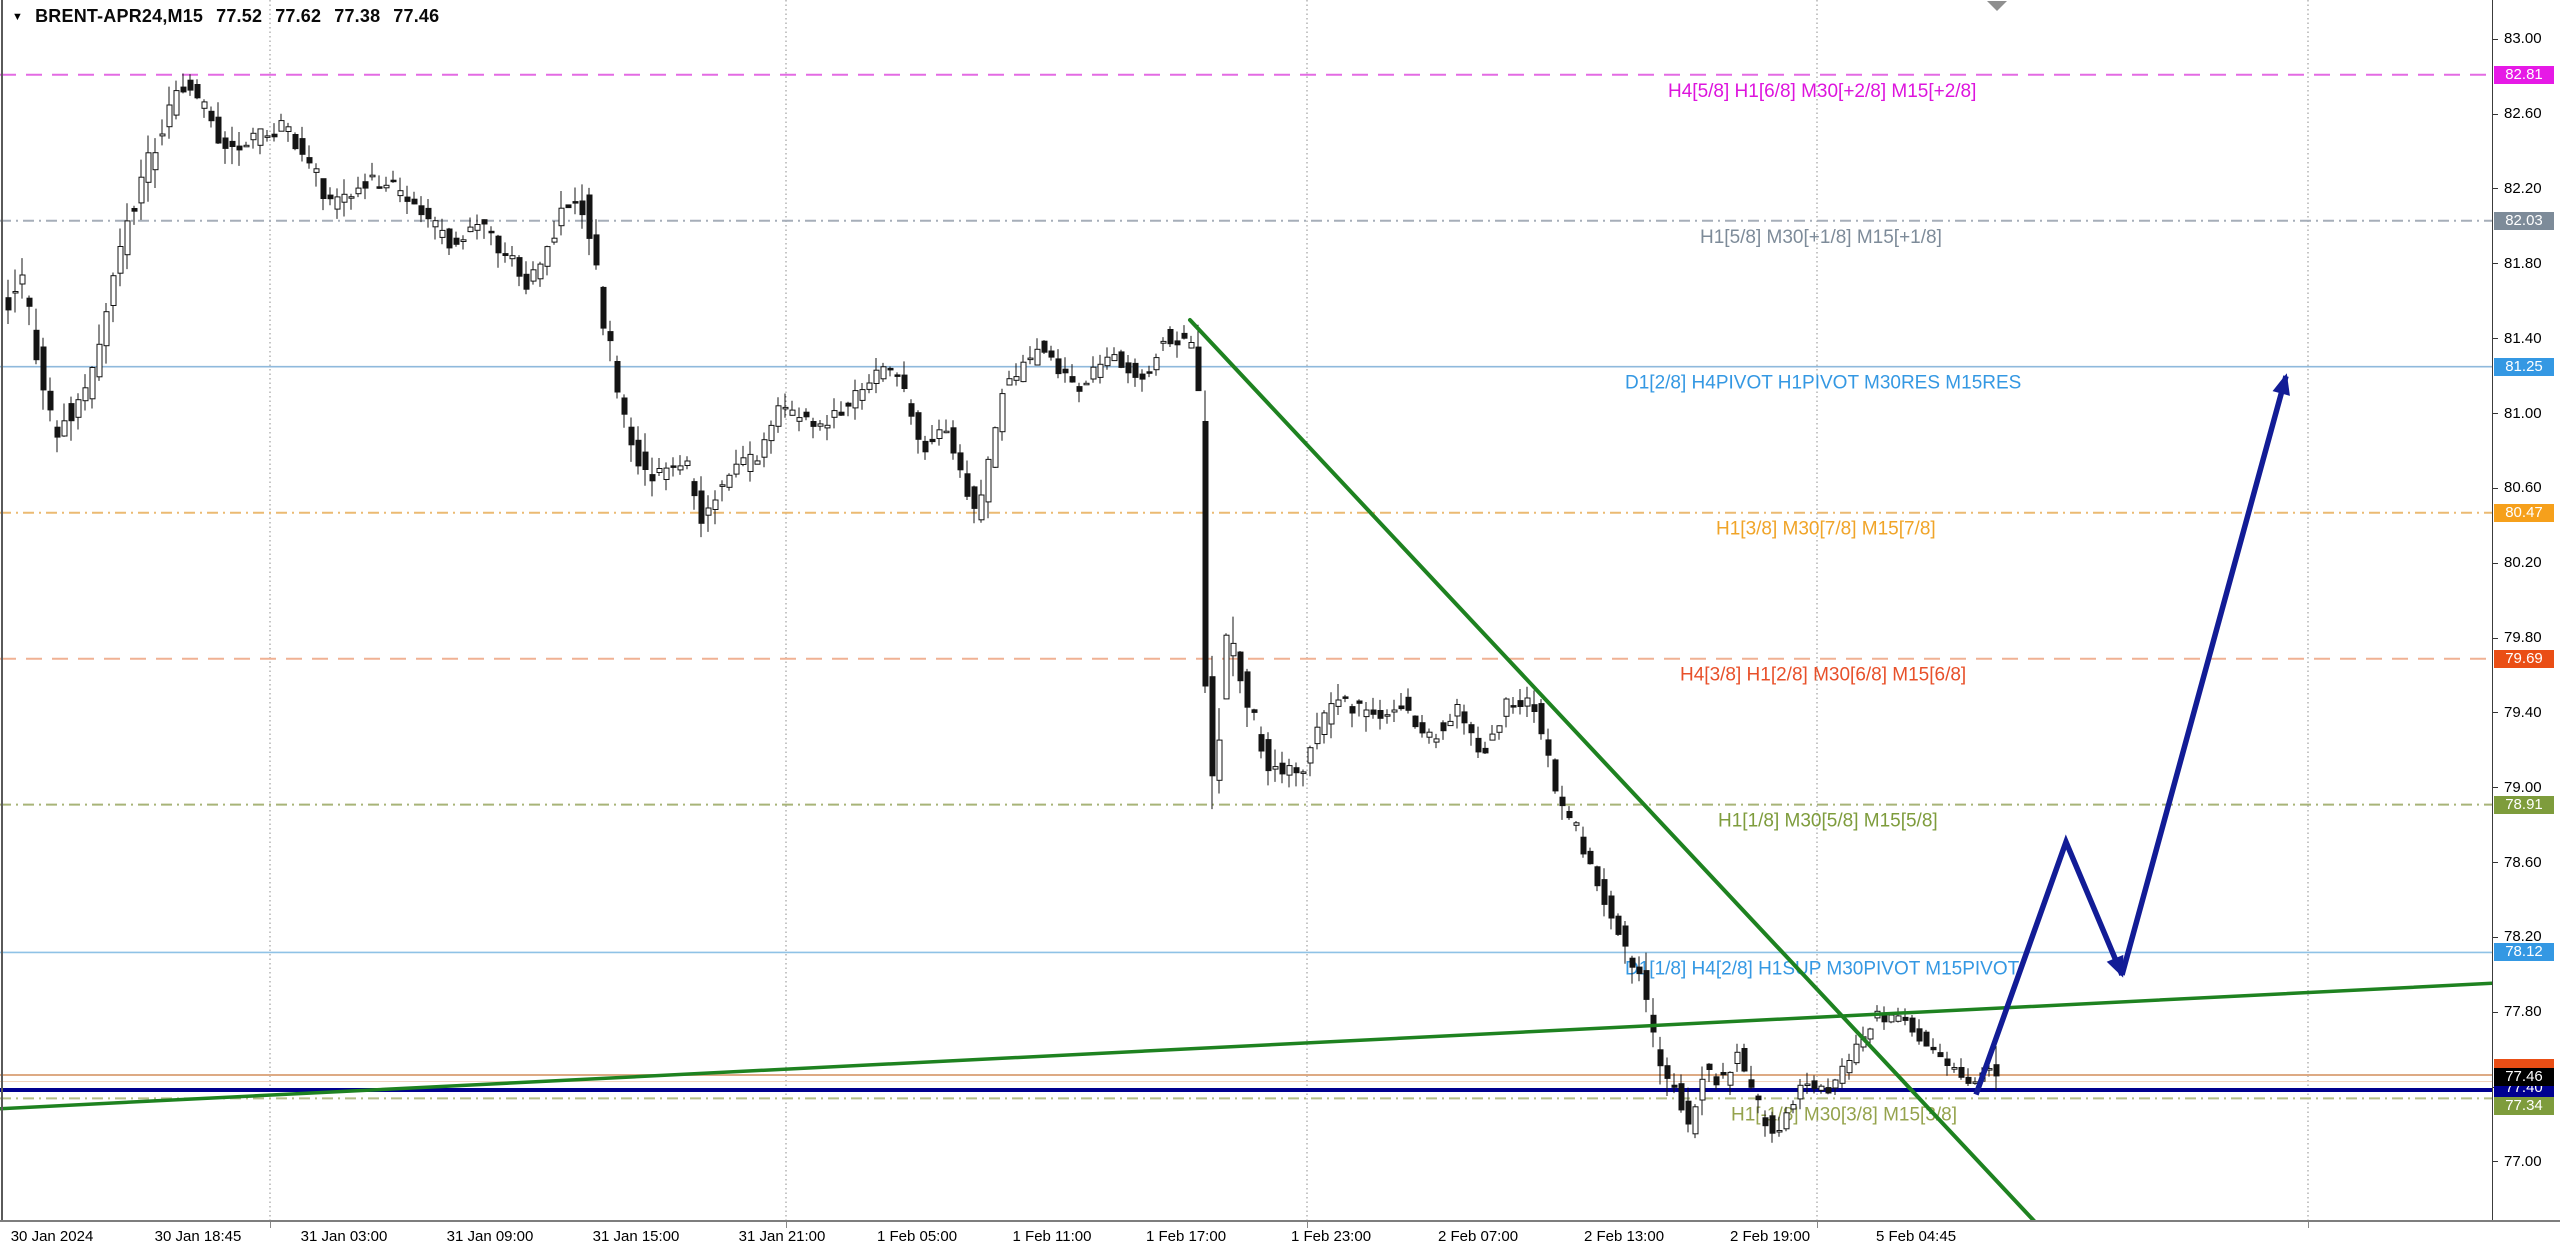 The image size is (2560, 1251). I want to click on time-tick-label: 2 Feb 19:00, so click(1770, 1236).